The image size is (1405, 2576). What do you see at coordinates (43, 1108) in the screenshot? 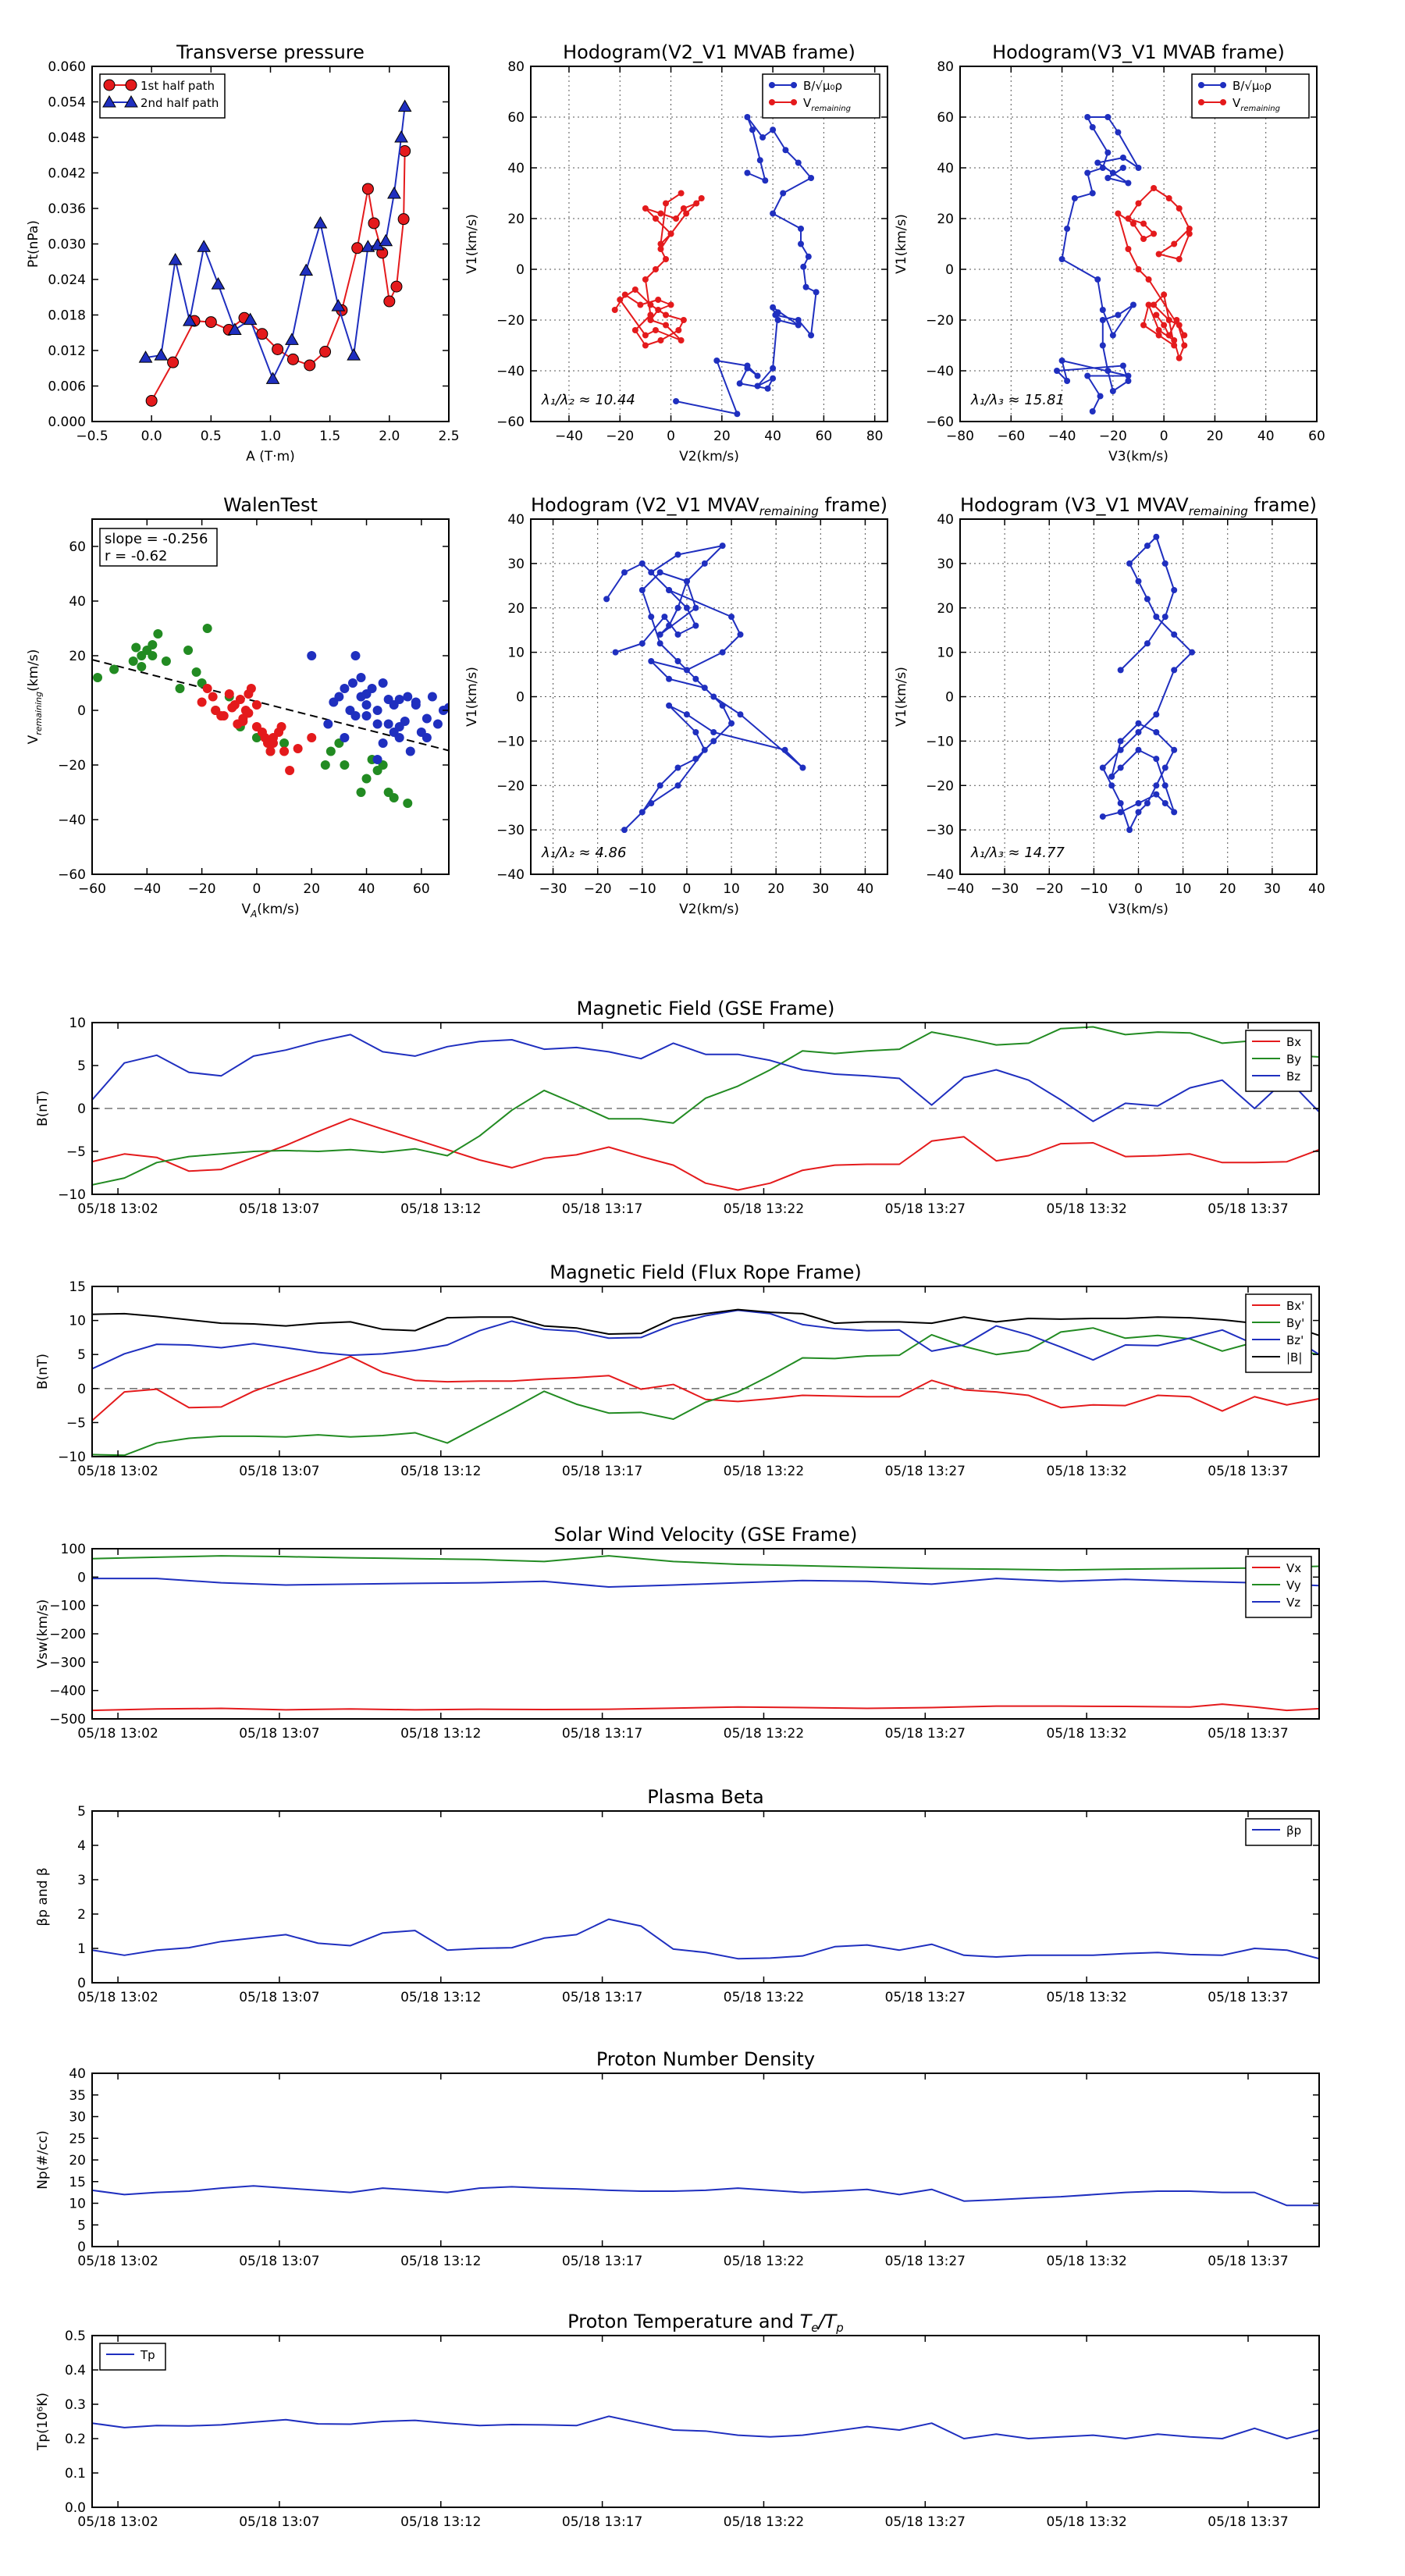
I see `y-axis-label: B(nT)` at bounding box center [43, 1108].